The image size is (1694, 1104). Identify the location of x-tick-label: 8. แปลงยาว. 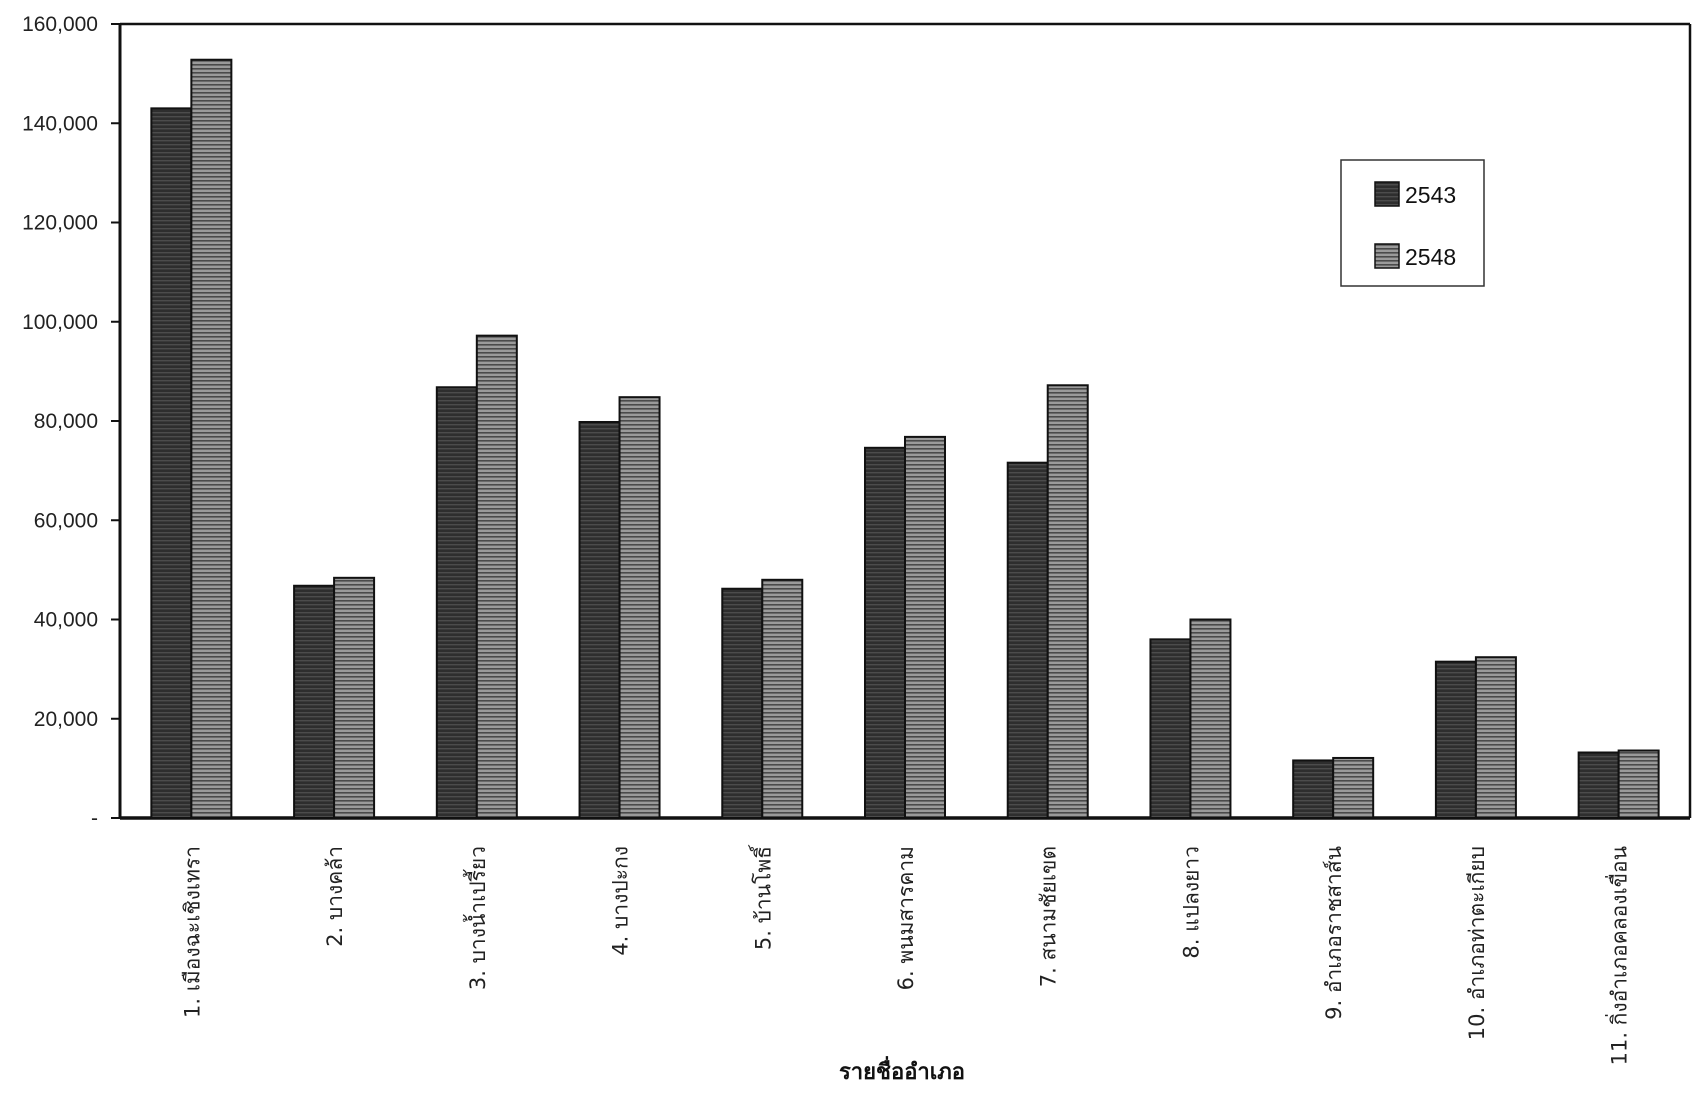
(1191, 902).